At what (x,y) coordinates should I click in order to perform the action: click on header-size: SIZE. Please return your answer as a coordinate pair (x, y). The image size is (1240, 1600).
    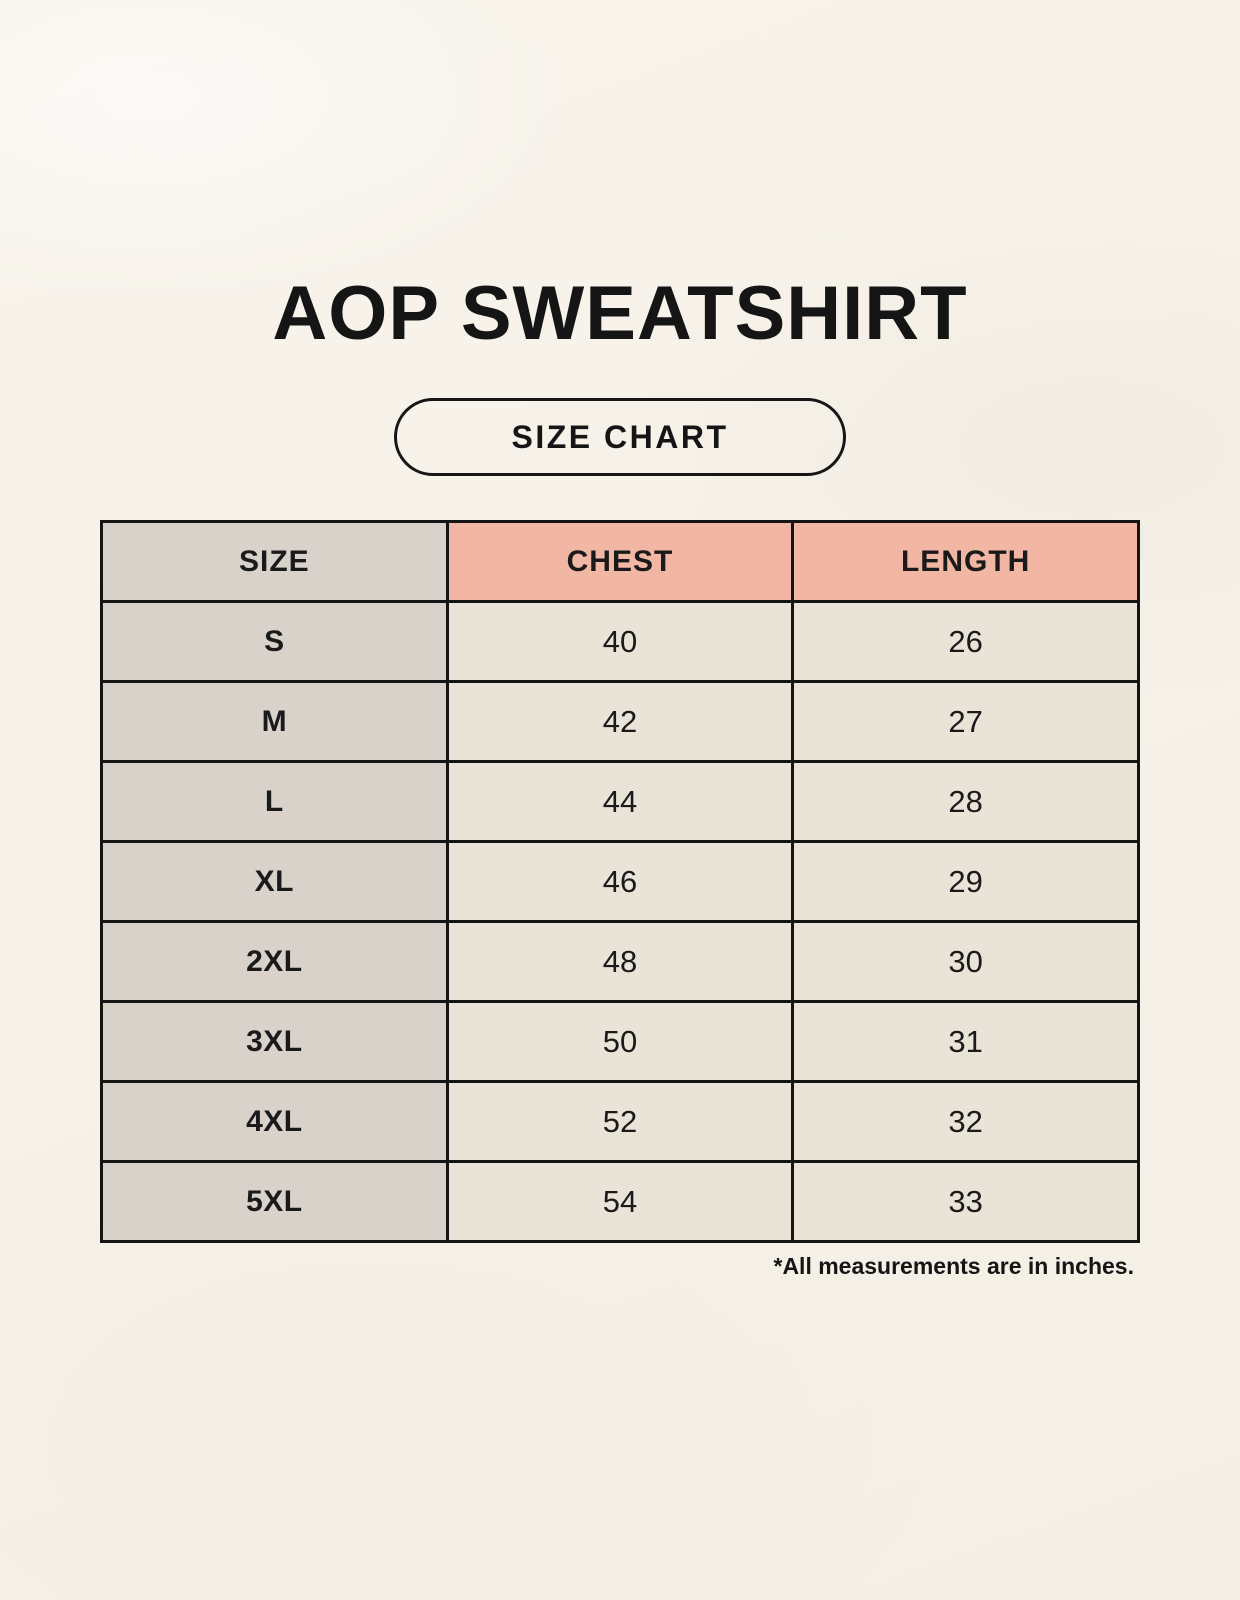
    Looking at the image, I should click on (274, 561).